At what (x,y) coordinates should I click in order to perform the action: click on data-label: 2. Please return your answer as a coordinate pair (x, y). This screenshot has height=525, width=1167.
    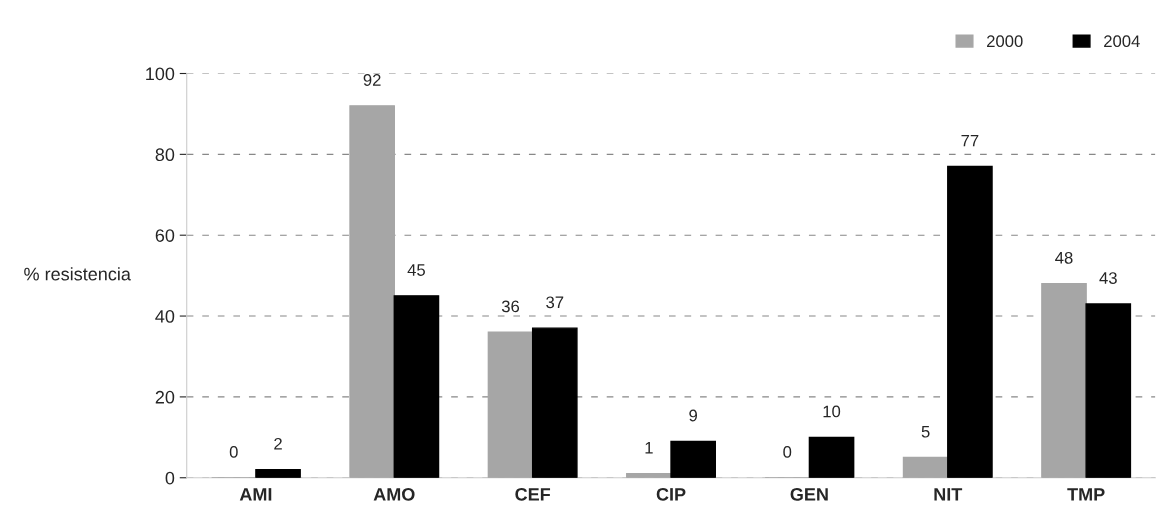
    Looking at the image, I should click on (278, 443).